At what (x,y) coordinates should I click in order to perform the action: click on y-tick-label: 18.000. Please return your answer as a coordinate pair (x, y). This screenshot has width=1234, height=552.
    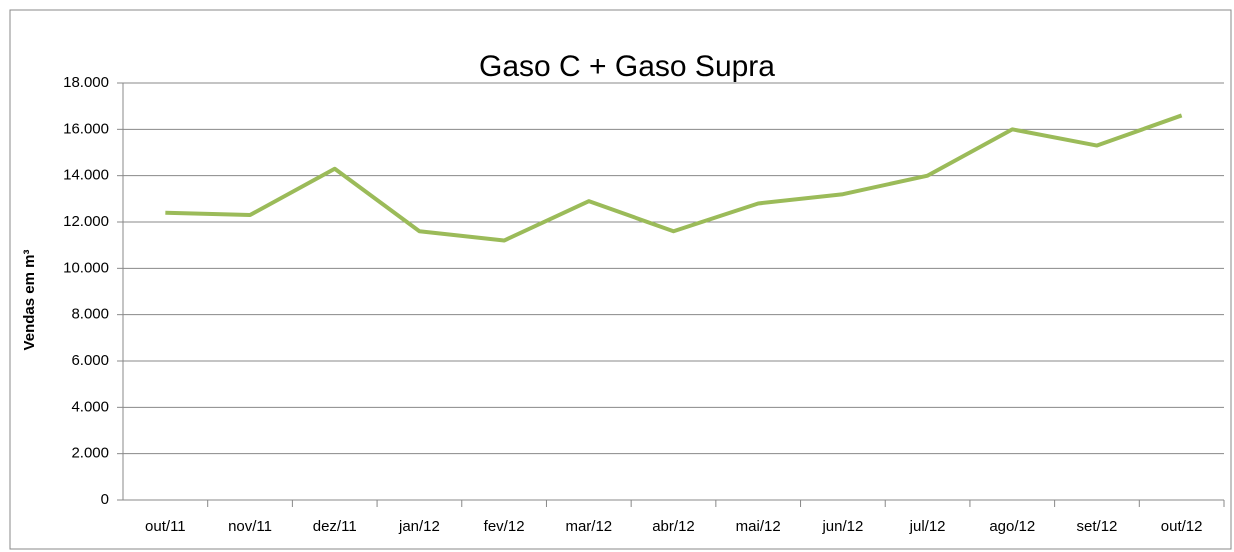
    Looking at the image, I should click on (86, 82).